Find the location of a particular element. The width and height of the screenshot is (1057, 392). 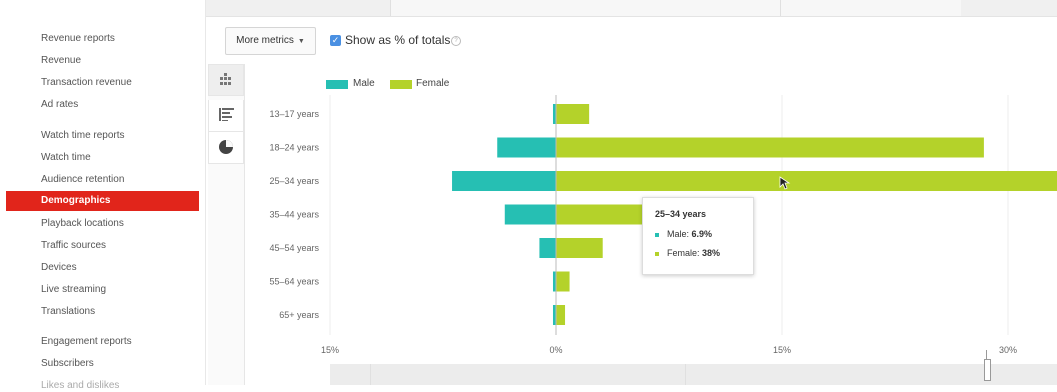

chart-type-table-button is located at coordinates (226, 116).